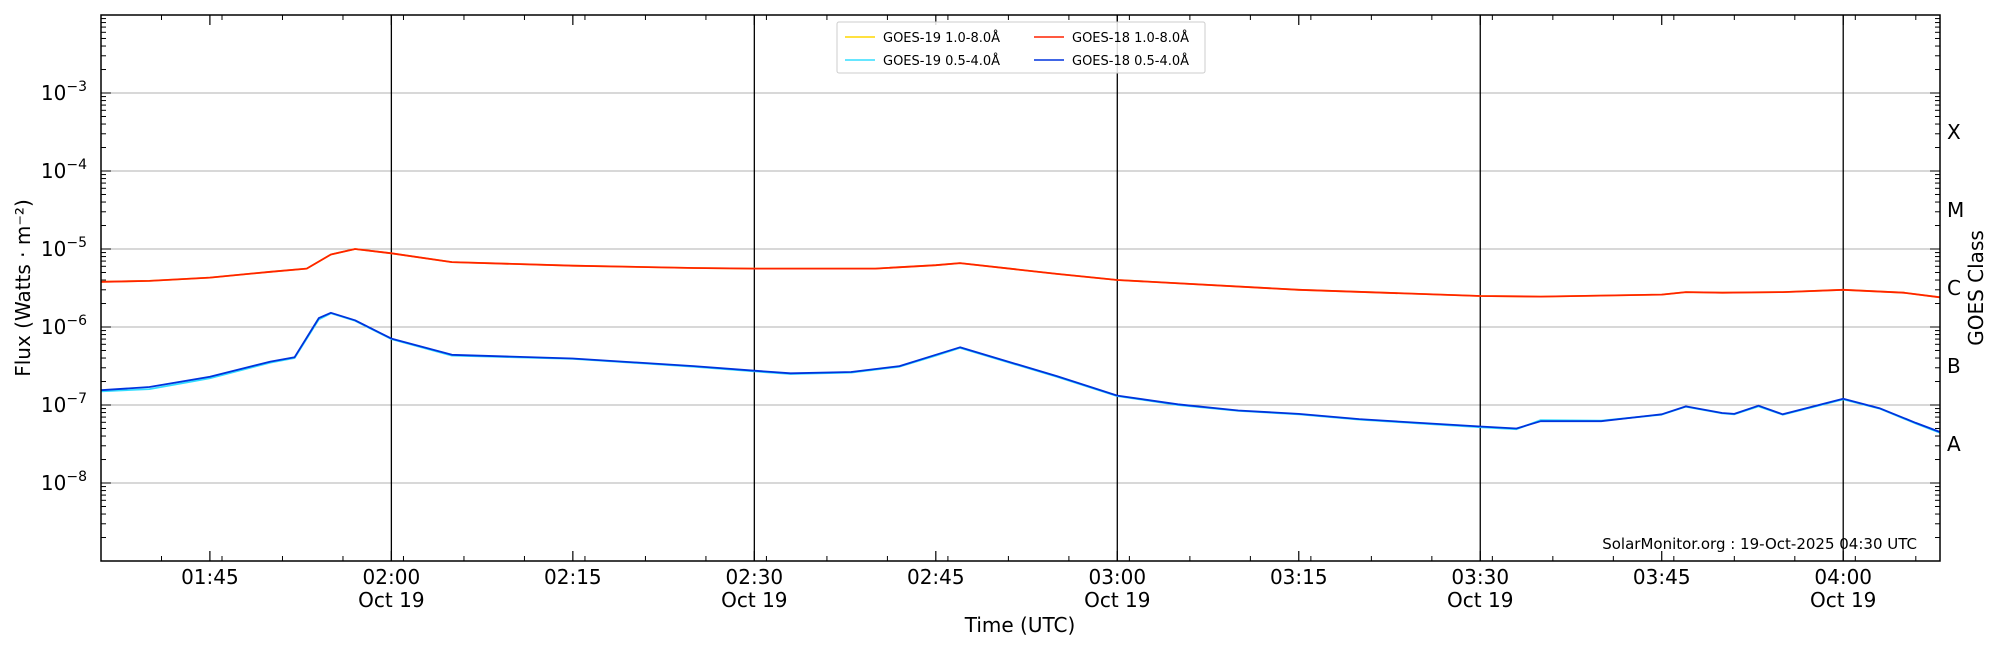 The height and width of the screenshot is (650, 2000). I want to click on series-line, so click(1020, 273).